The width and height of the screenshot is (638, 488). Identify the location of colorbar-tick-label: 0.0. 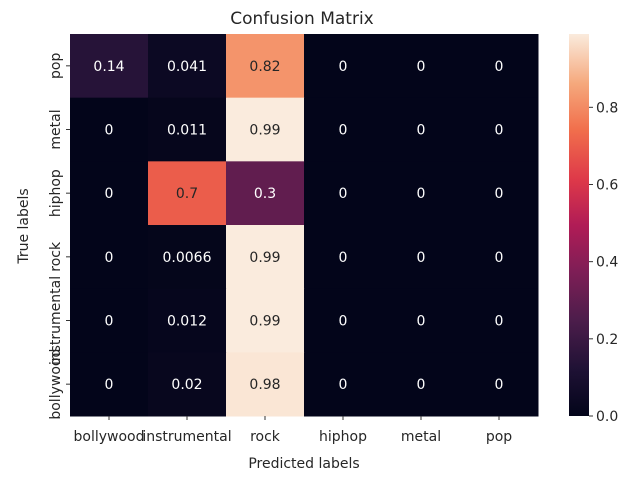
(607, 417).